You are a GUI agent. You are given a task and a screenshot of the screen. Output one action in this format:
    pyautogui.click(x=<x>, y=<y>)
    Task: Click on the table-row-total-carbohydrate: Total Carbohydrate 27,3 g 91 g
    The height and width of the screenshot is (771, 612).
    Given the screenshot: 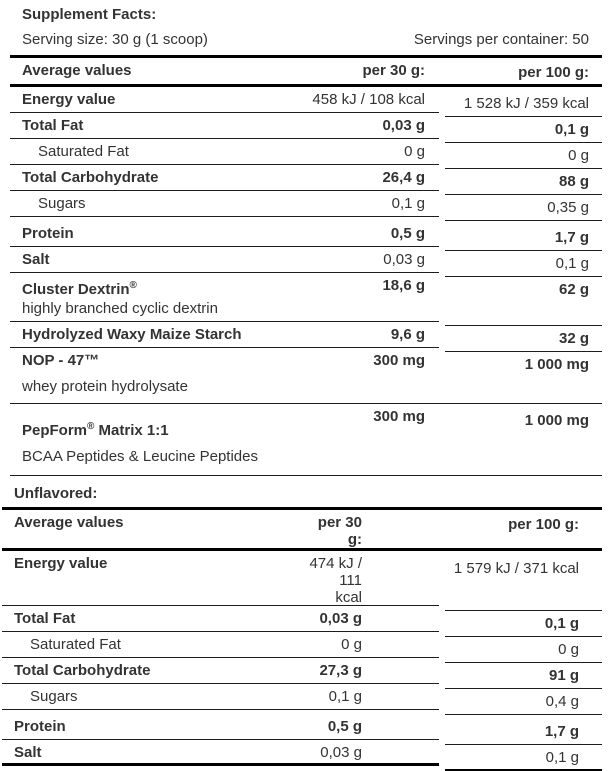 What is the action you would take?
    pyautogui.click(x=302, y=673)
    